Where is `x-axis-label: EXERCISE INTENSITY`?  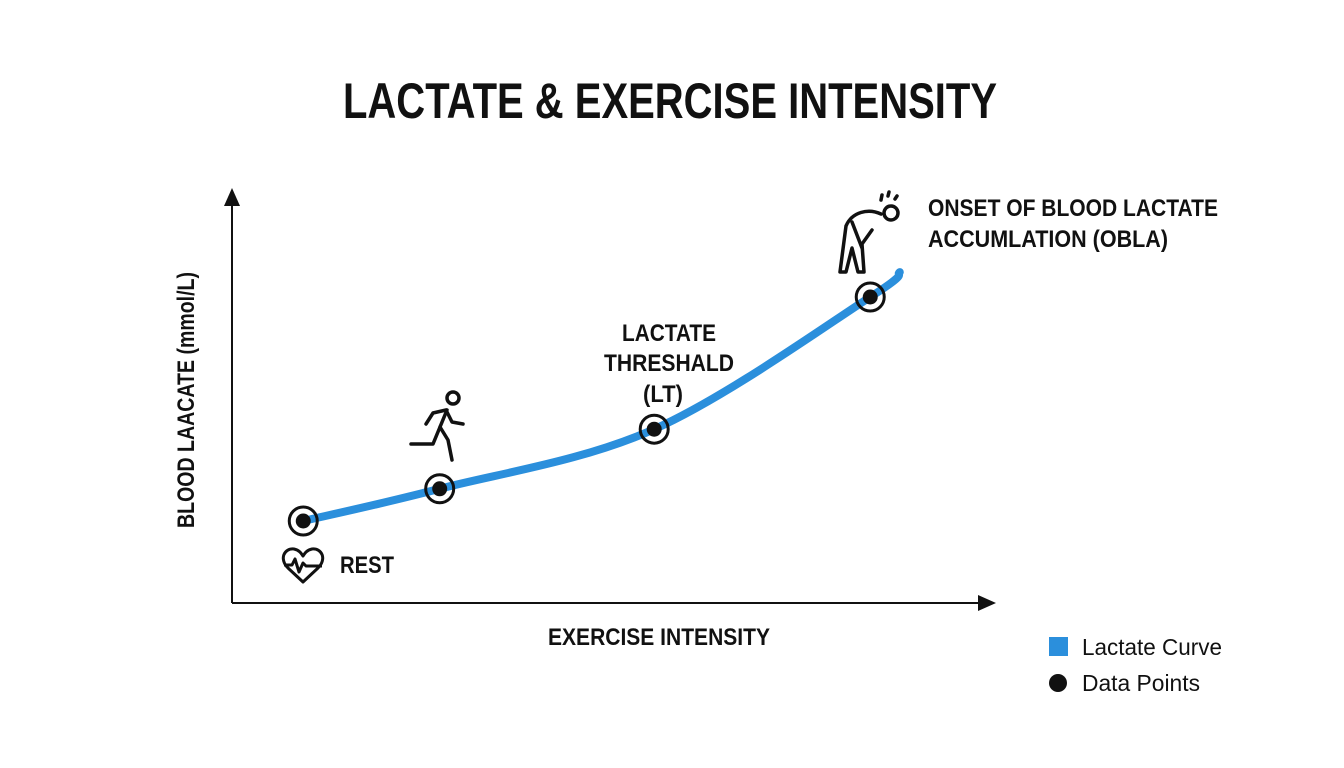
x-axis-label: EXERCISE INTENSITY is located at coordinates (659, 637).